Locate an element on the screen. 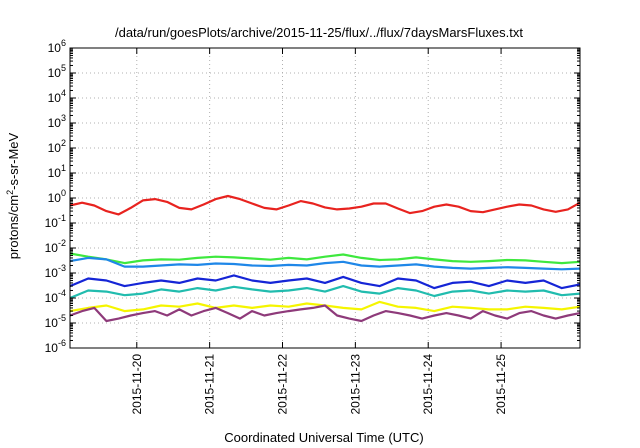 The image size is (640, 448). x-tick-label: 2015-11-24 is located at coordinates (428, 384).